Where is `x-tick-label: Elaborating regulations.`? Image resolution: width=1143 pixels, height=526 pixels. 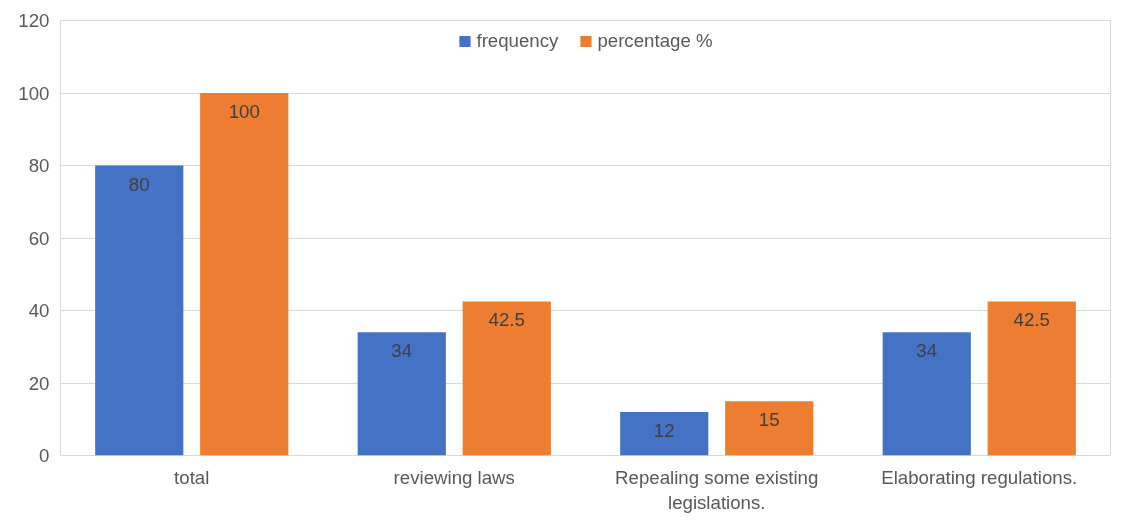
x-tick-label: Elaborating regulations. is located at coordinates (979, 477).